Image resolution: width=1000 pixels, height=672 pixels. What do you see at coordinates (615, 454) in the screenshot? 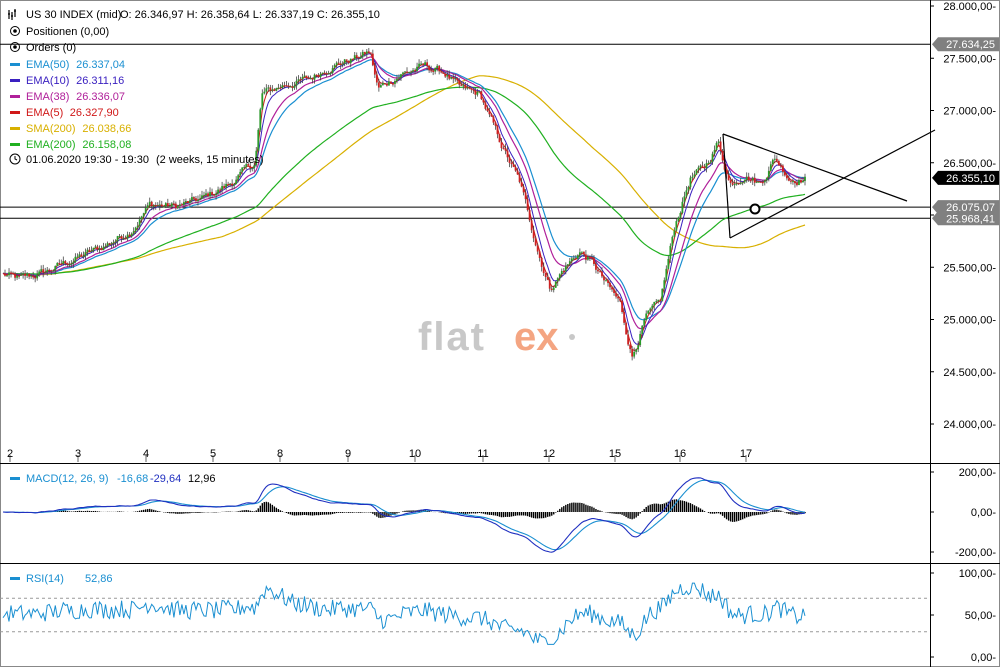
I see `time-label-15: 15` at bounding box center [615, 454].